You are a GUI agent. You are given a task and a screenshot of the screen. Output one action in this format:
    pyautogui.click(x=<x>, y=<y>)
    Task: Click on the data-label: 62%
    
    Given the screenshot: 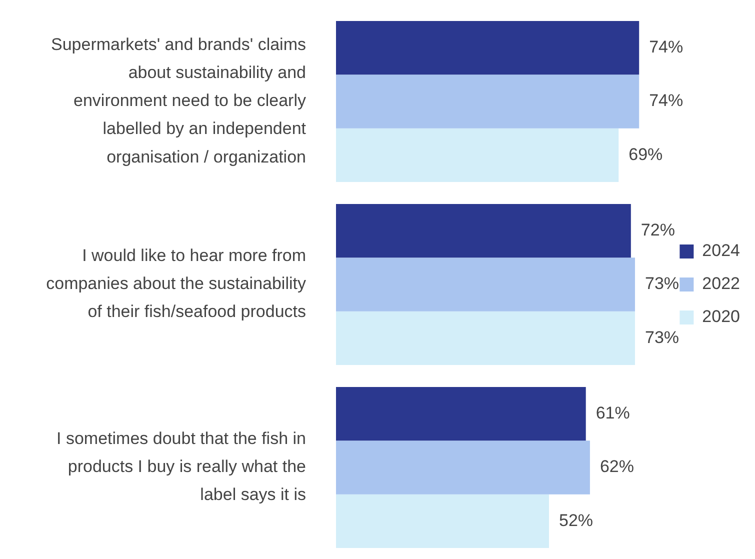 What is the action you would take?
    pyautogui.click(x=617, y=466)
    